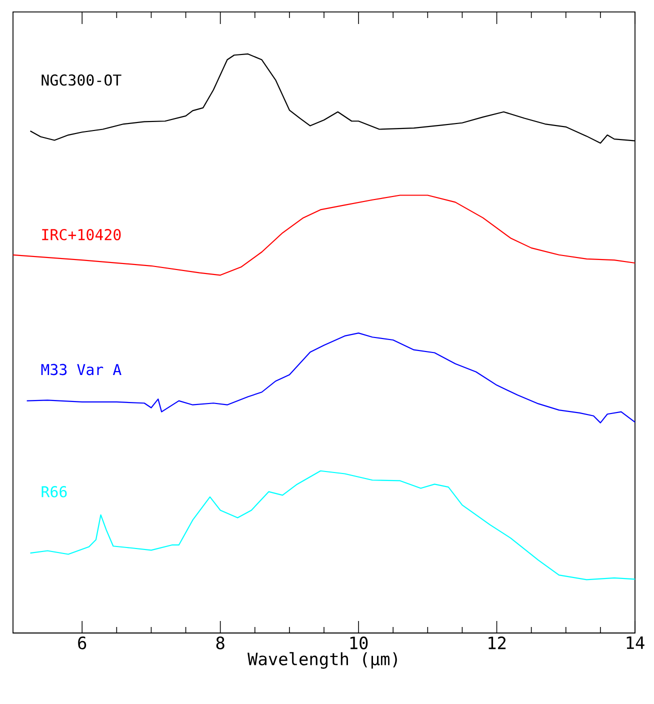  I want to click on x-axis-title: Wavelength (μm), so click(322, 660).